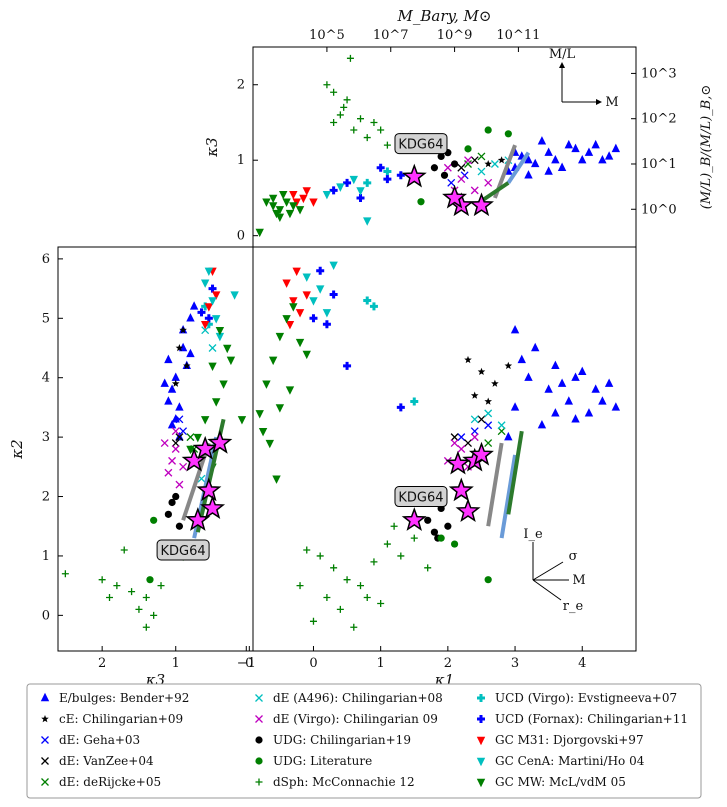 The height and width of the screenshot is (807, 727). Describe the element at coordinates (241, 160) in the screenshot. I see `y-tick-label: 1` at that location.